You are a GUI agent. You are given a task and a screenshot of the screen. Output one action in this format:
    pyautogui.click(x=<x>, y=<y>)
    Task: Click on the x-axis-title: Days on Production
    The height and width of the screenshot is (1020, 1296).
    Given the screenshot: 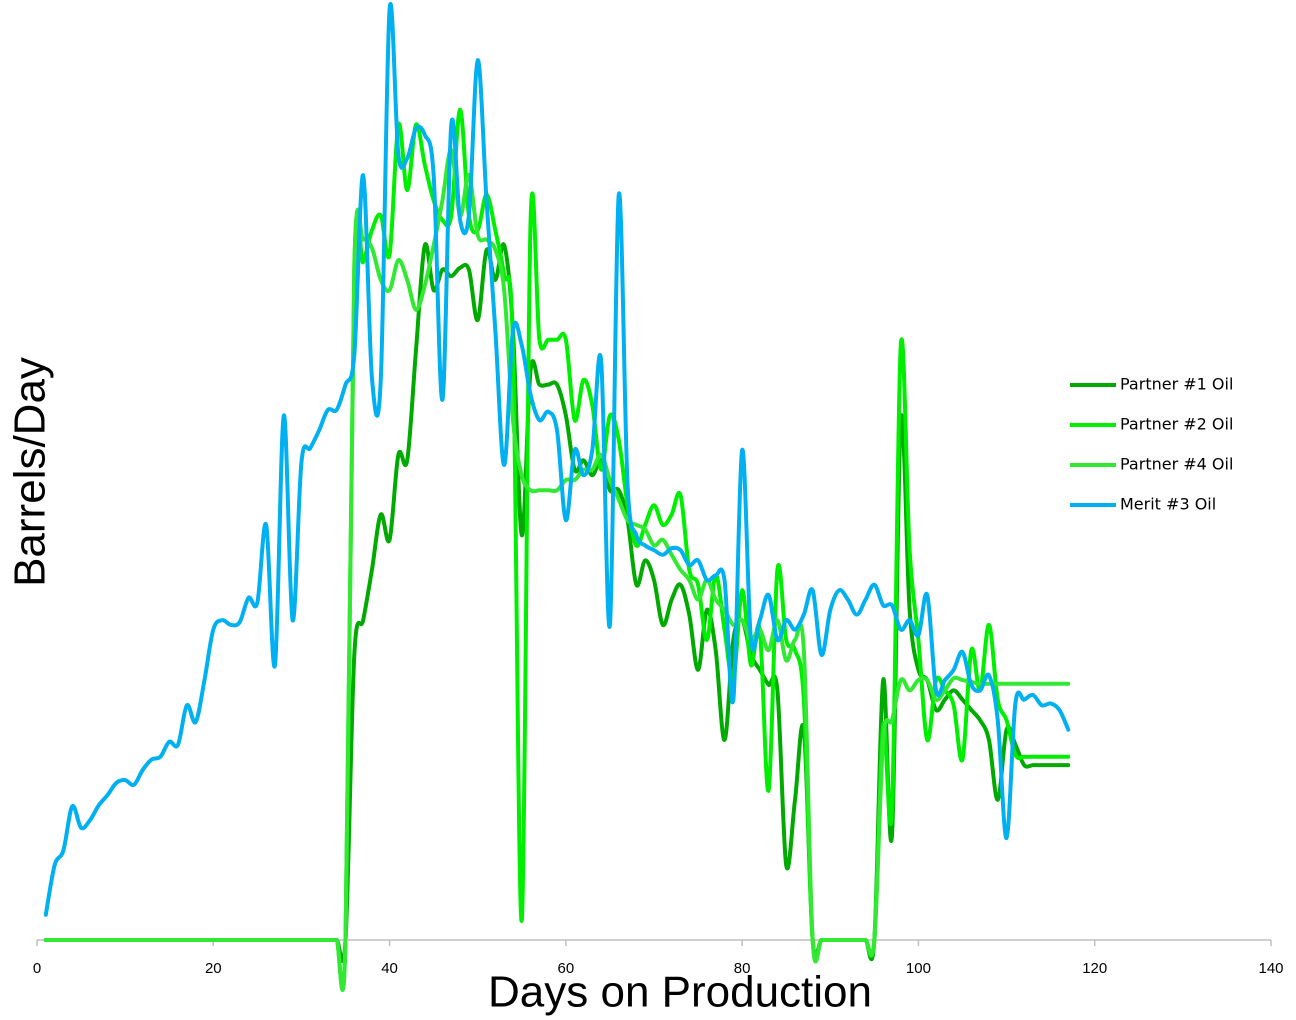 What is the action you would take?
    pyautogui.click(x=680, y=992)
    